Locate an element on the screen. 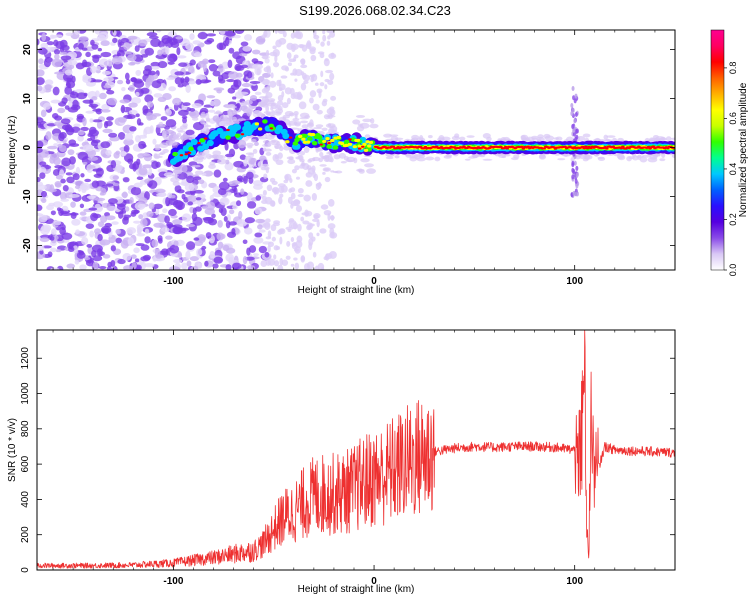 This screenshot has height=600, width=750. colorbar-ticks: 0.0 0.2 0.4 0.6 0.8 is located at coordinates (731, 169).